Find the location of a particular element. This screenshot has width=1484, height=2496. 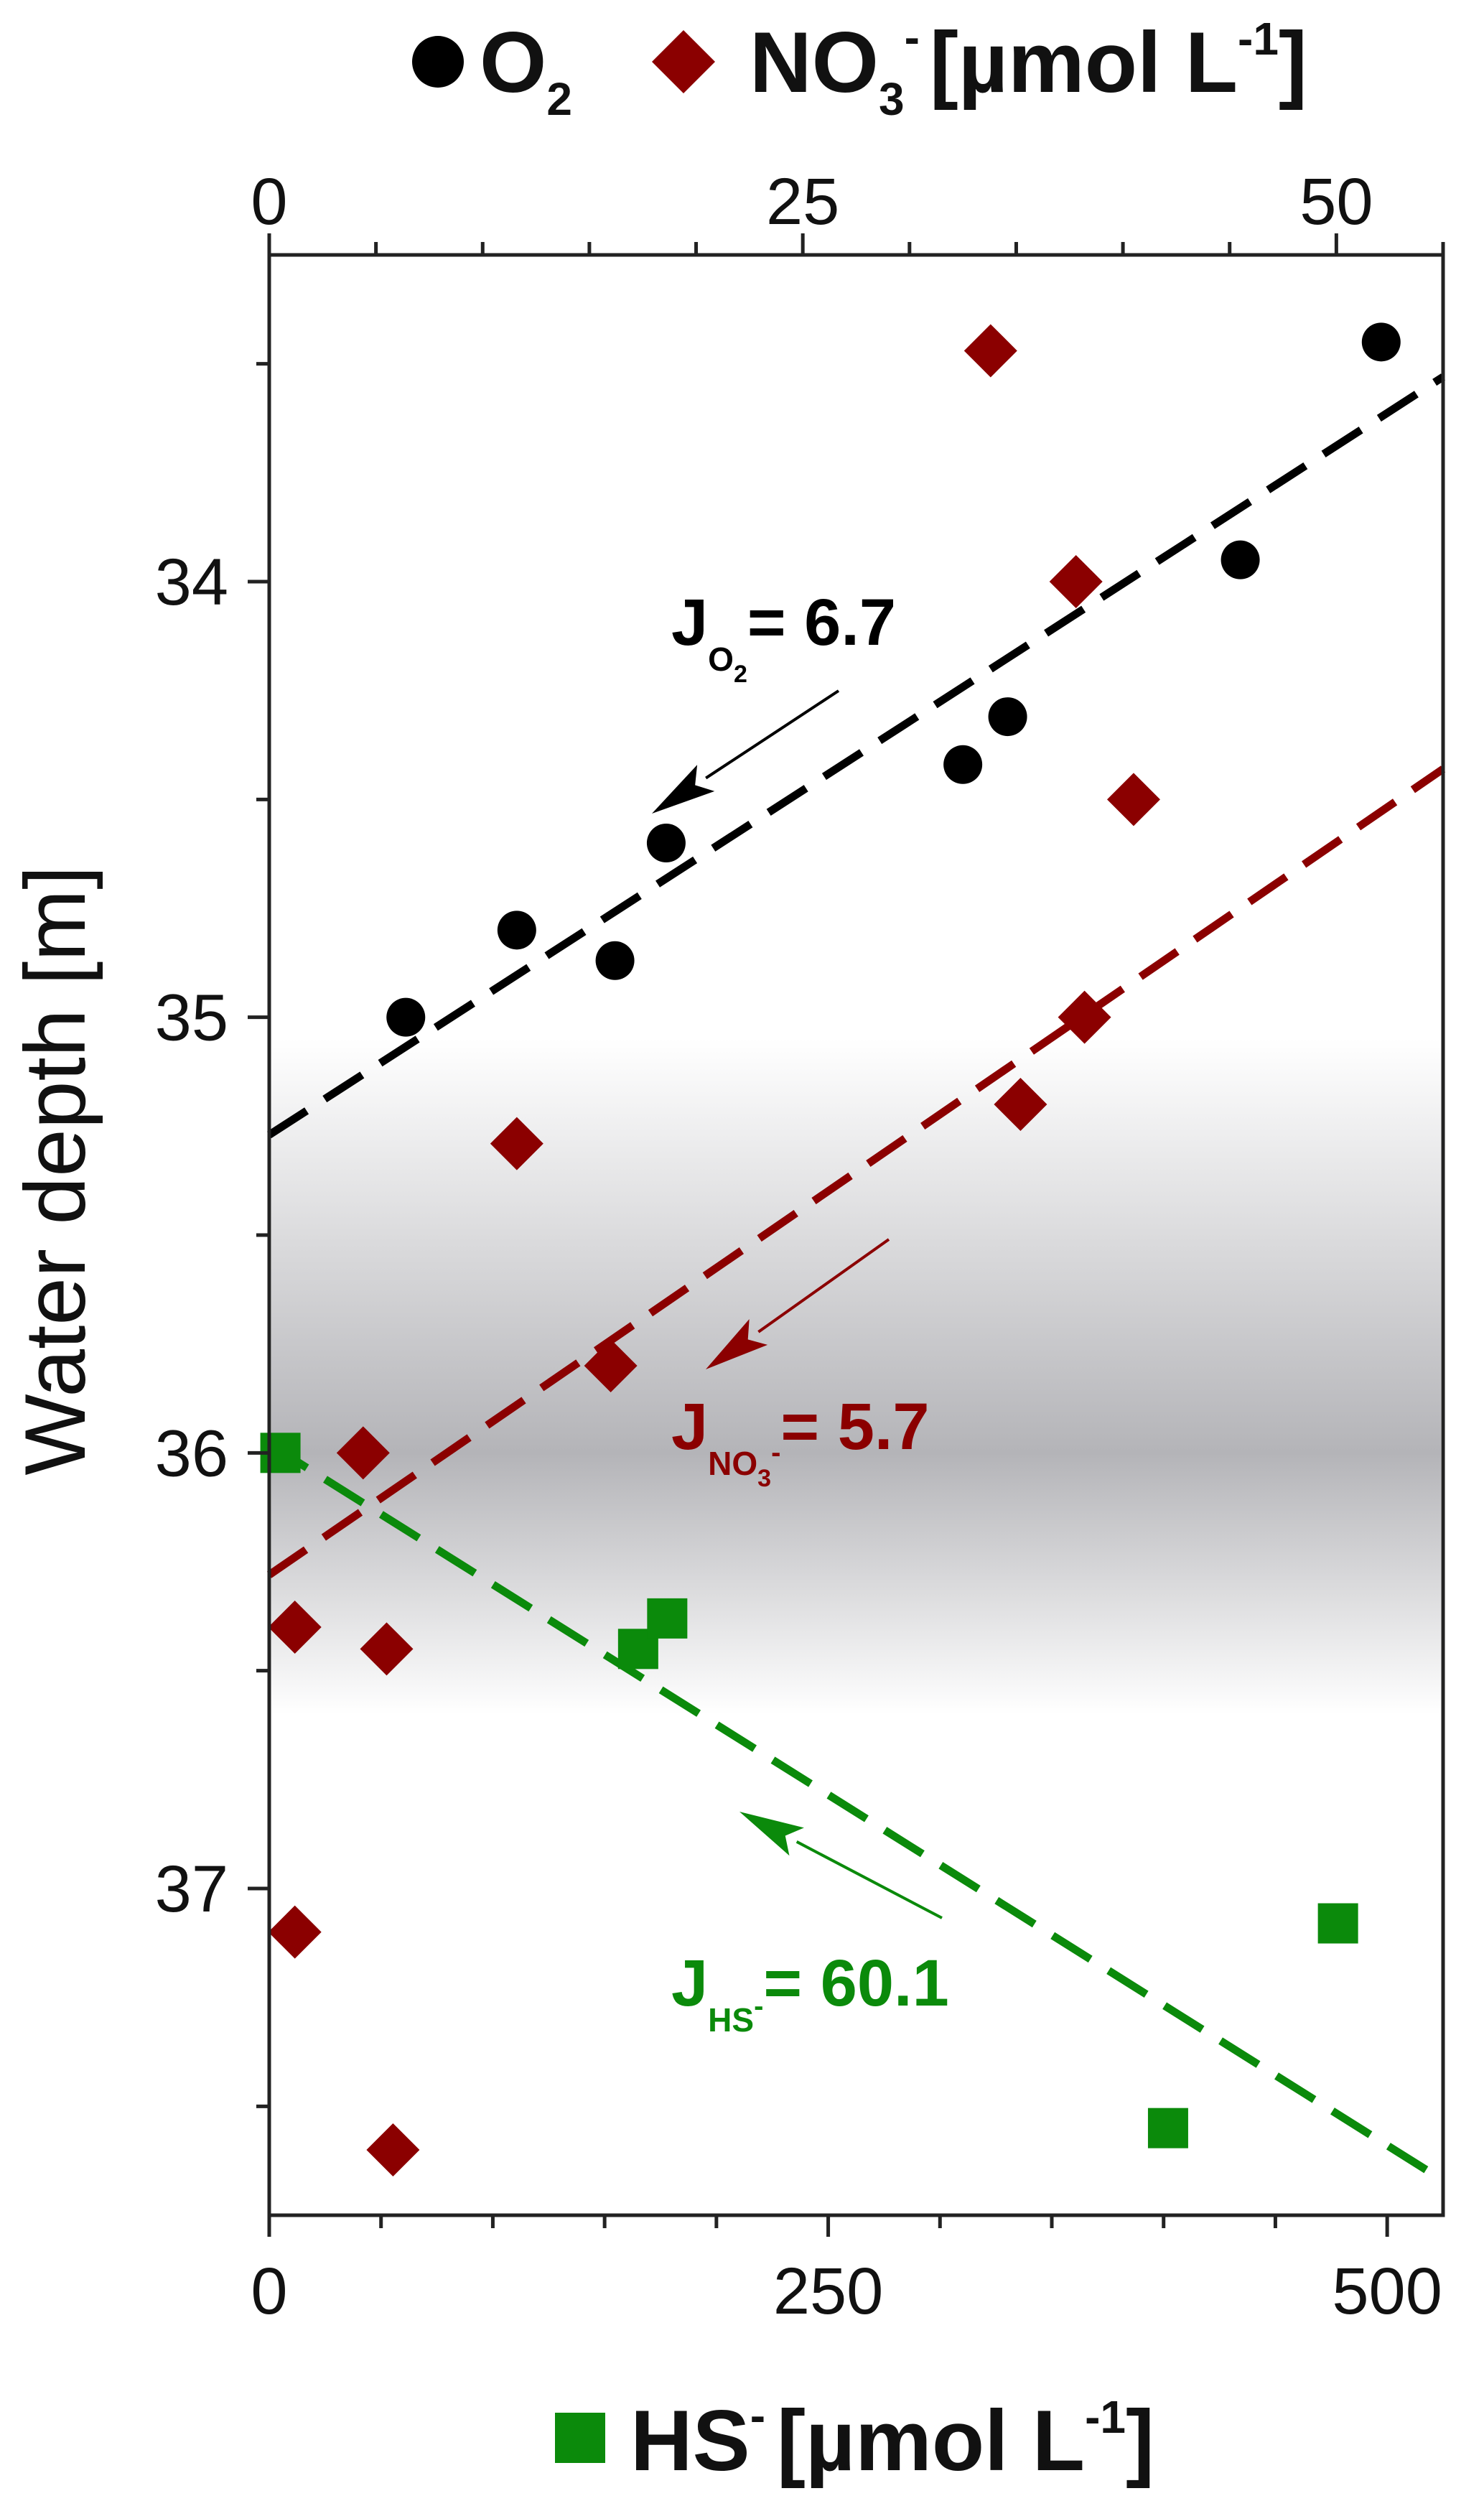

legend-circle-marker is located at coordinates (438, 62).